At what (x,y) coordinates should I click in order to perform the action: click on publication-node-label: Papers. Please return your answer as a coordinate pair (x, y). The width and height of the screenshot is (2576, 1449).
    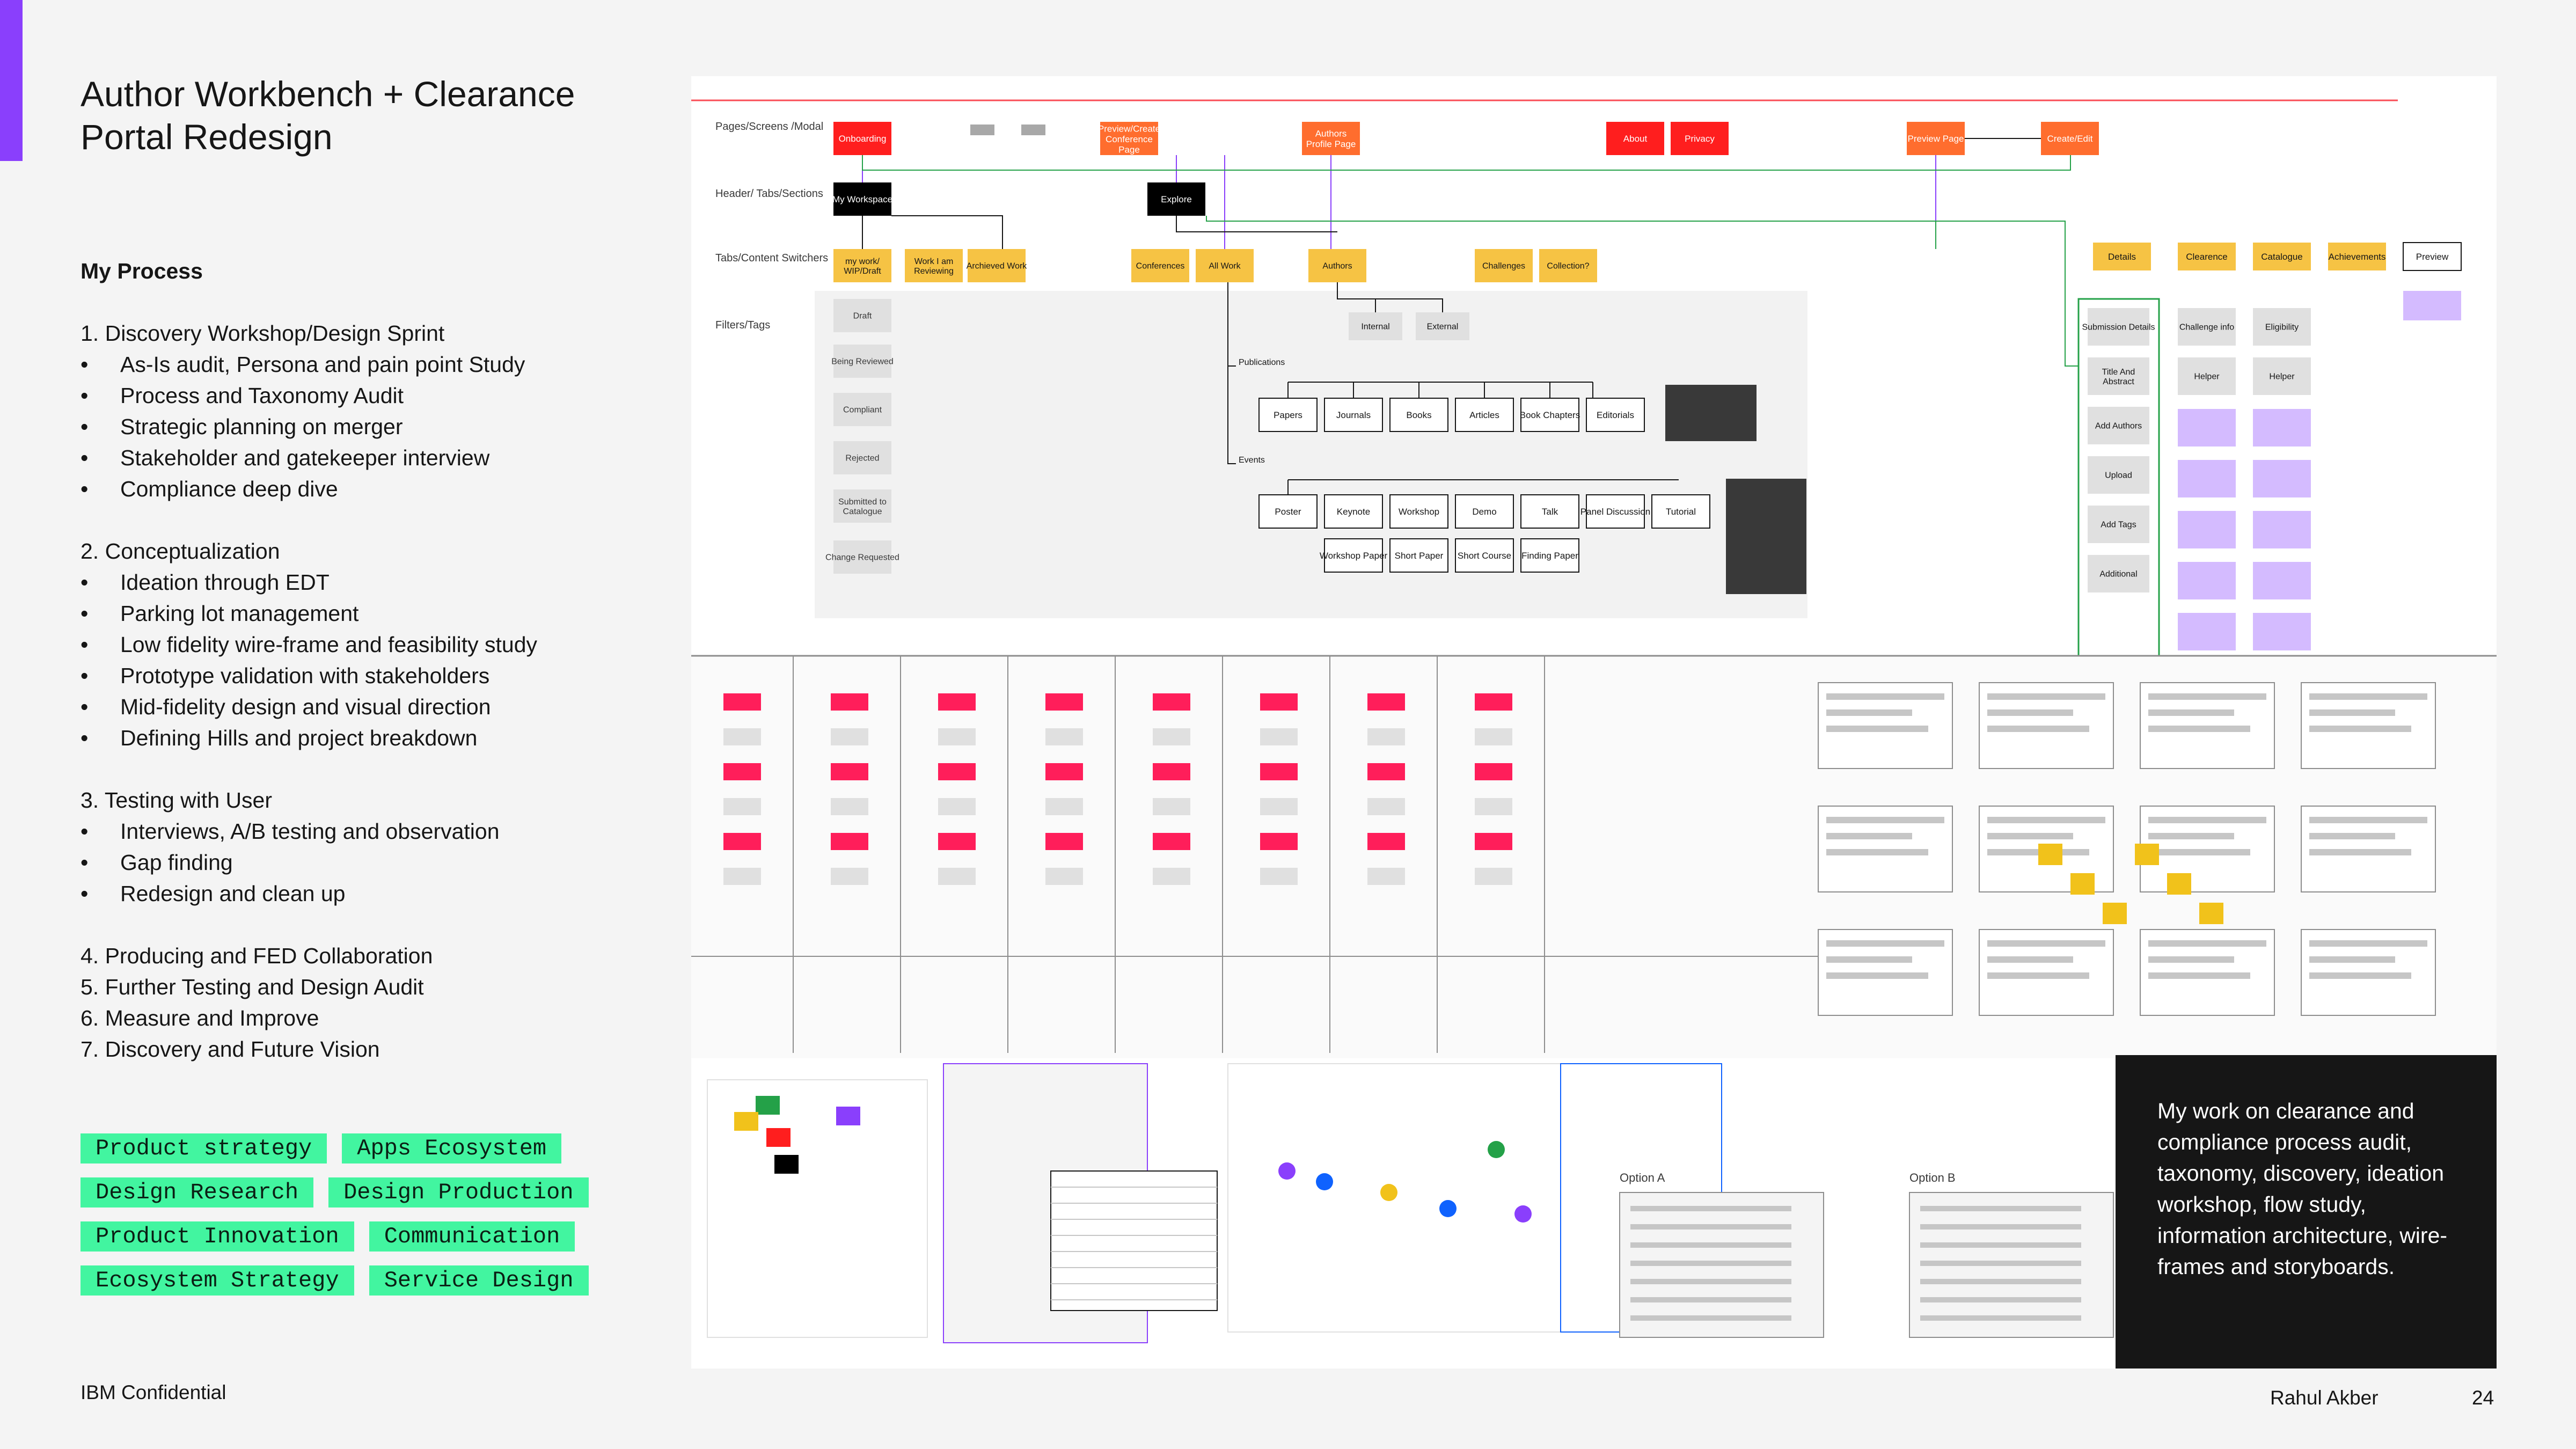
    Looking at the image, I should click on (1288, 415).